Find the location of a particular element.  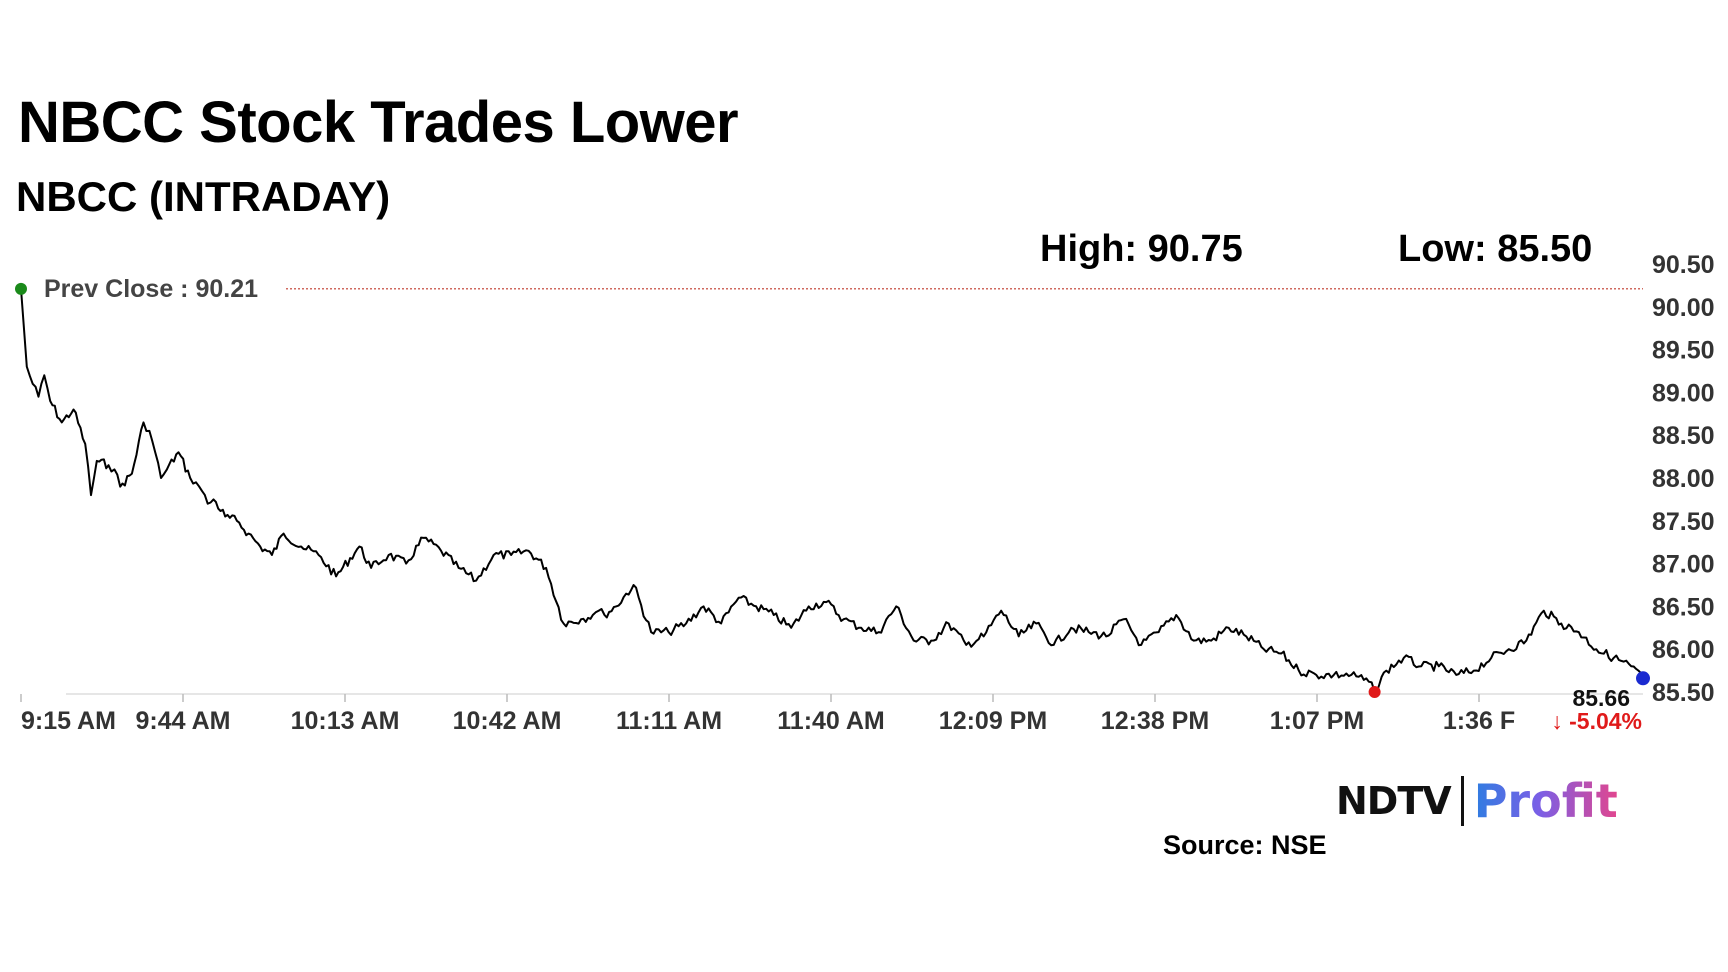

change-label-background is located at coordinates (1596, 734).